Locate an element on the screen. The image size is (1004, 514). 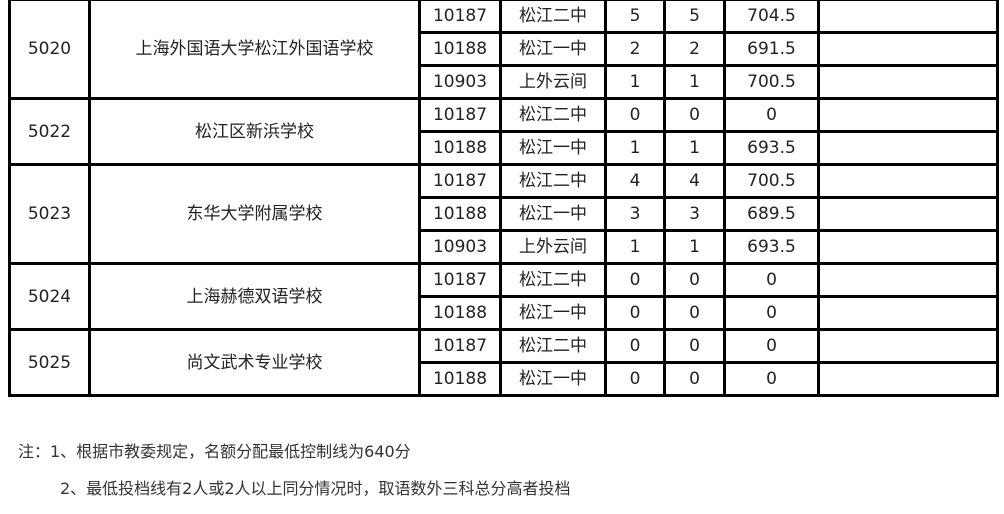
admitted-cell: 2 is located at coordinates (694, 49).